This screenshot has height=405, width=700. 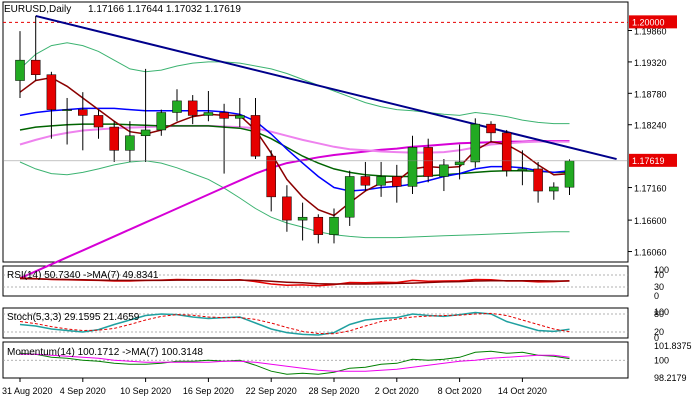 What do you see at coordinates (83, 275) in the screenshot?
I see `rsi-label: RSI(14) 50.7340 ->MA(7) 49.8341` at bounding box center [83, 275].